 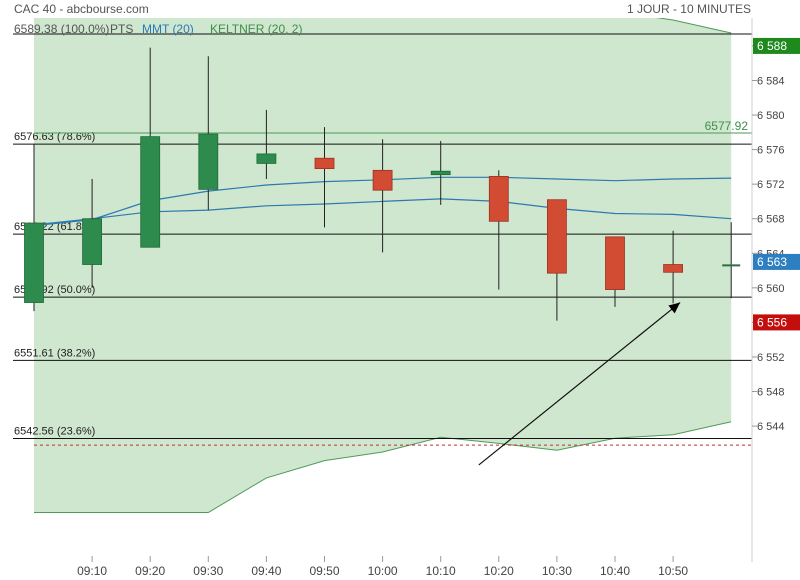 I want to click on candle-10:20, so click(x=498, y=230).